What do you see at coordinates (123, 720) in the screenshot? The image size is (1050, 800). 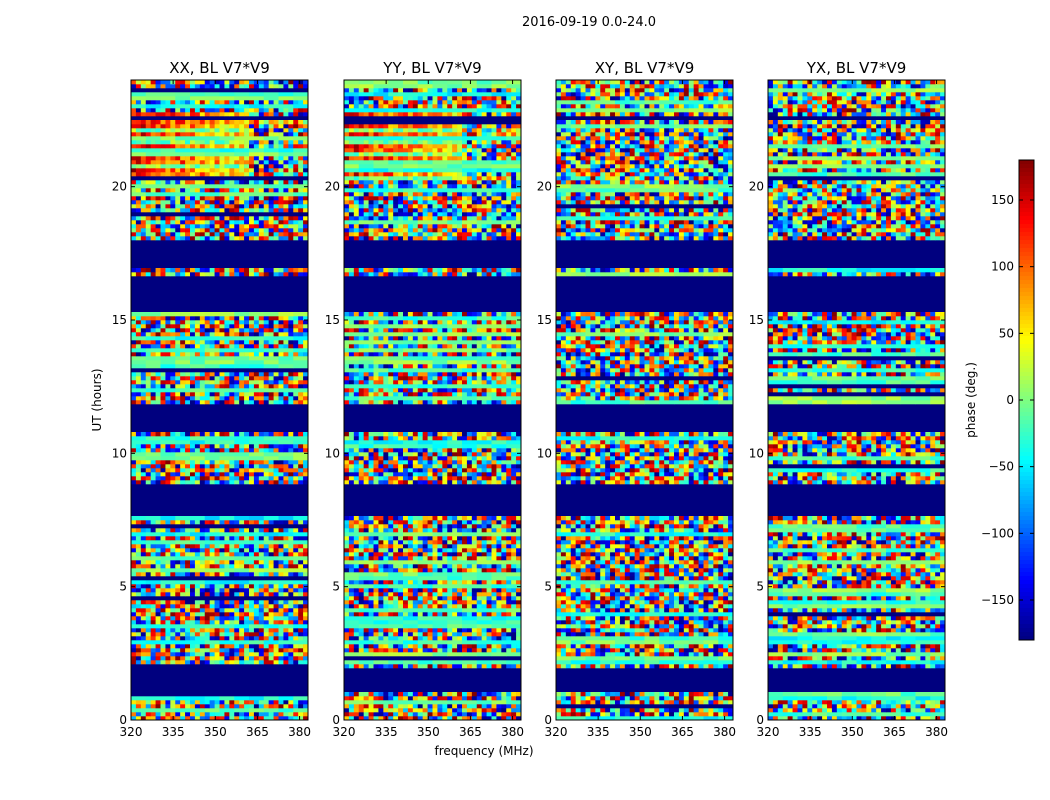 I see `y-tick-label: 0` at bounding box center [123, 720].